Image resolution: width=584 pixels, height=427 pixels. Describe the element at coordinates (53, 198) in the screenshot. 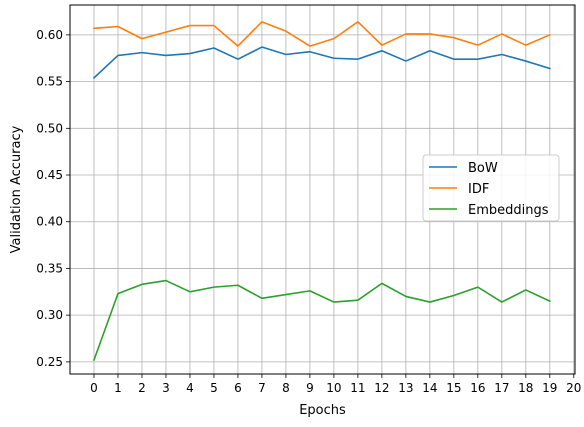

I see `y-axis-ticks: 0.25 0.30 0.35 0.40 0.45 0.50 0.55 0.60` at that location.